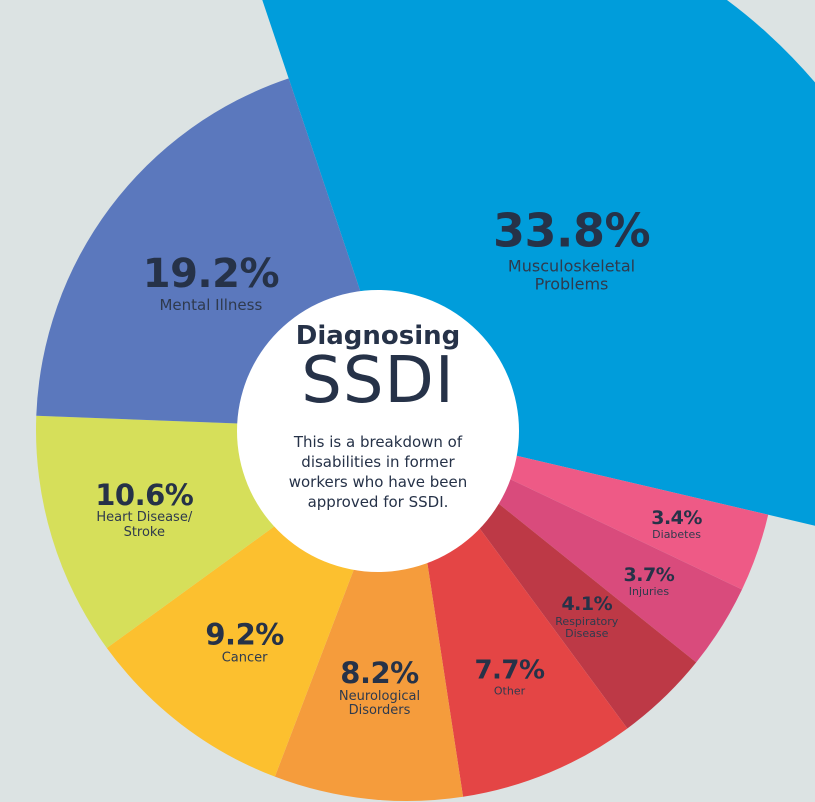 This screenshot has height=802, width=815. I want to click on slice-category-label: Diabetes, so click(677, 534).